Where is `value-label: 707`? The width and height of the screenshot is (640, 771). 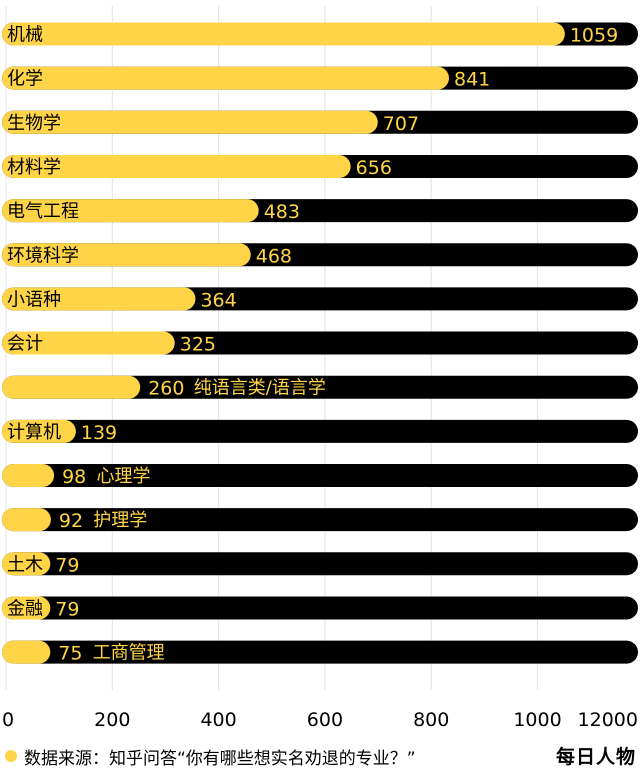
value-label: 707 is located at coordinates (401, 124).